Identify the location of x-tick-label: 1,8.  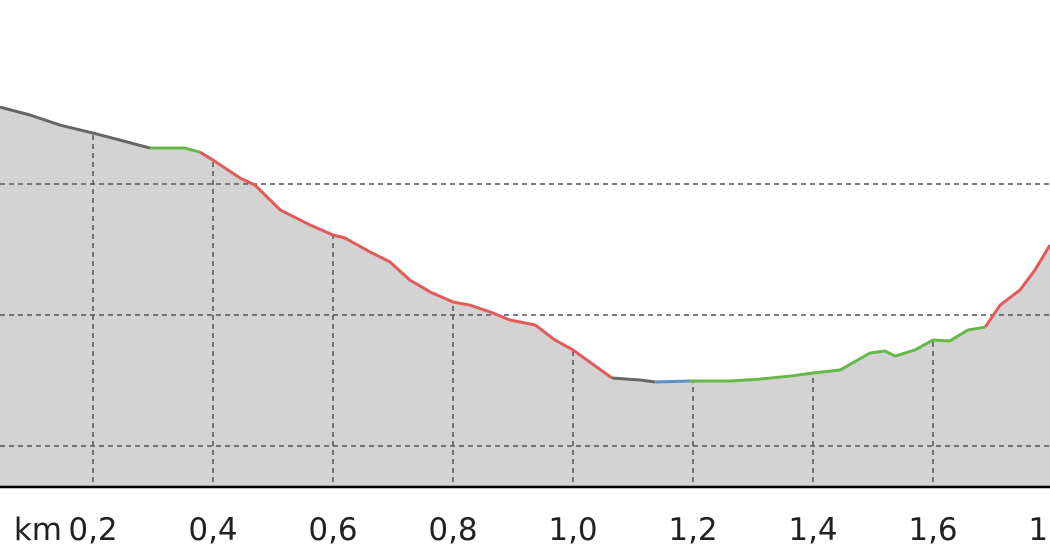
(1039, 530).